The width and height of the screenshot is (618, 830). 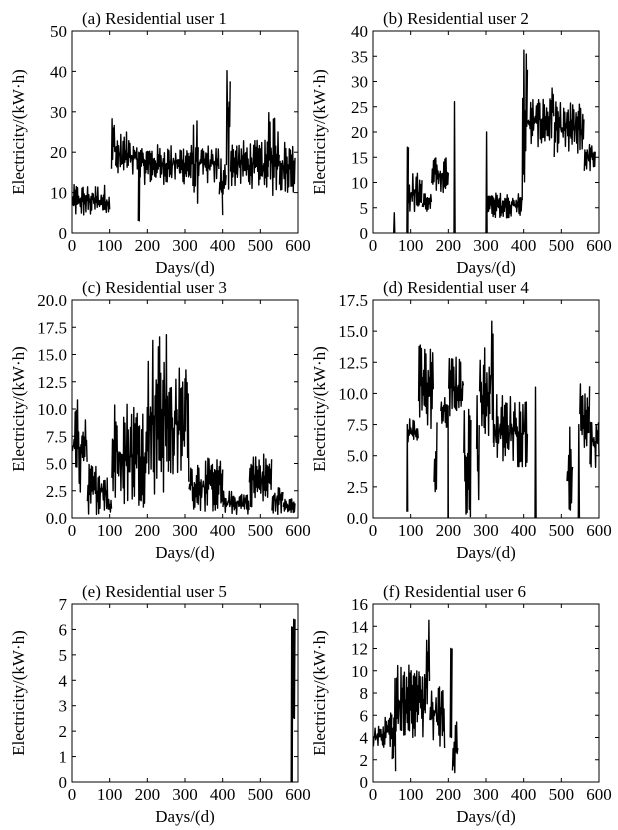 I want to click on y-tick-label: 20, so click(x=58, y=152).